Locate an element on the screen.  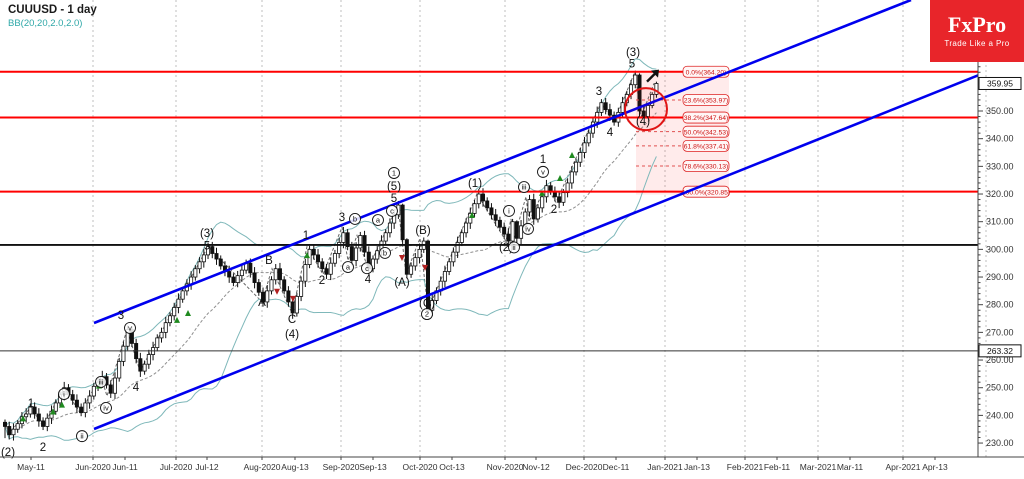
highlight-circle is located at coordinates (646, 109).